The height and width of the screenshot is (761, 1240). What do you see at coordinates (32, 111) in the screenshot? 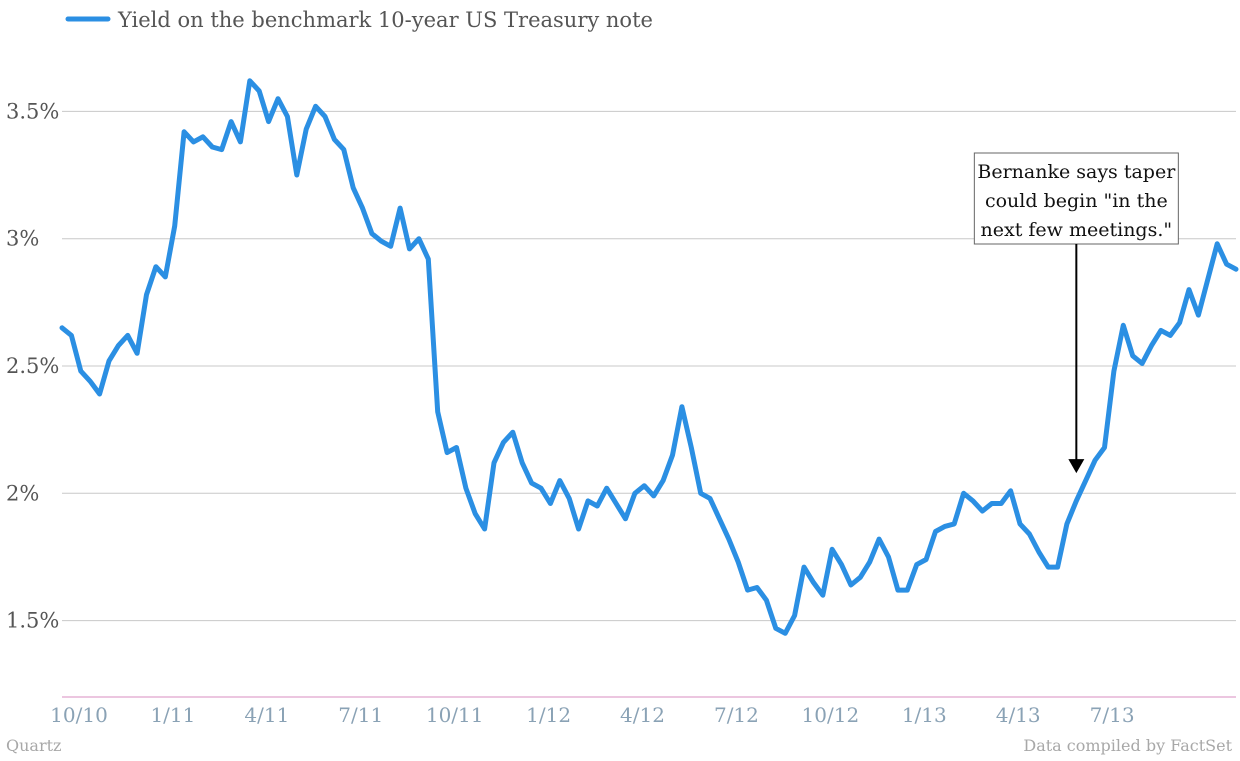
I see `y-tick-label-4: 3.5%` at bounding box center [32, 111].